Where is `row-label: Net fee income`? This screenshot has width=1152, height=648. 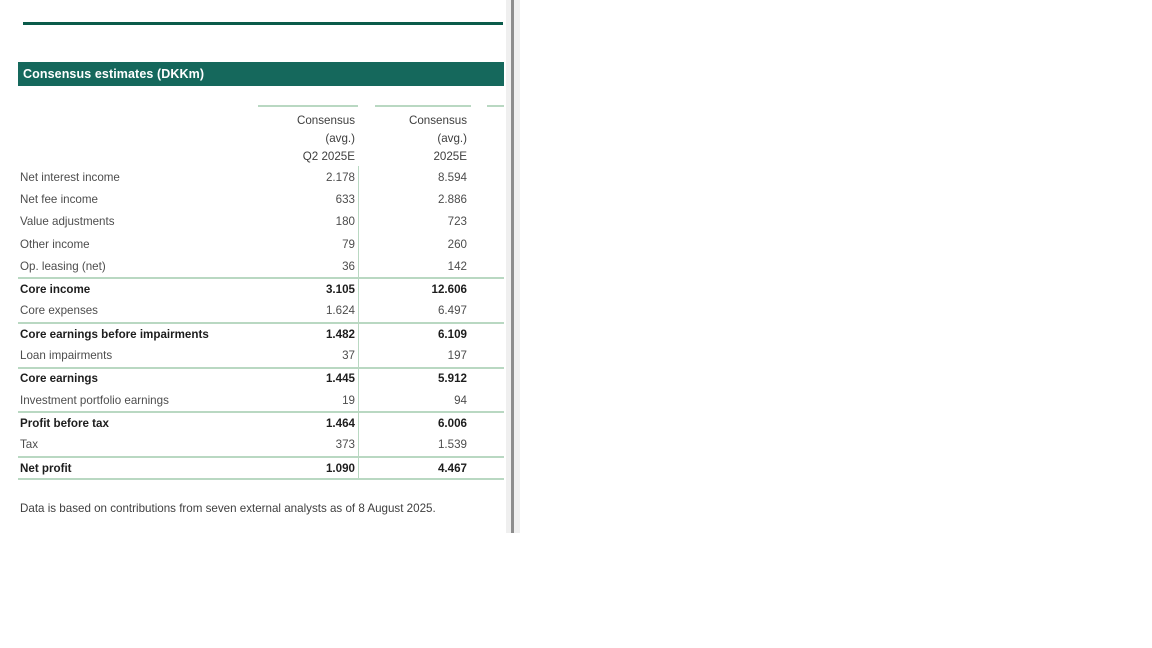 row-label: Net fee income is located at coordinates (59, 199).